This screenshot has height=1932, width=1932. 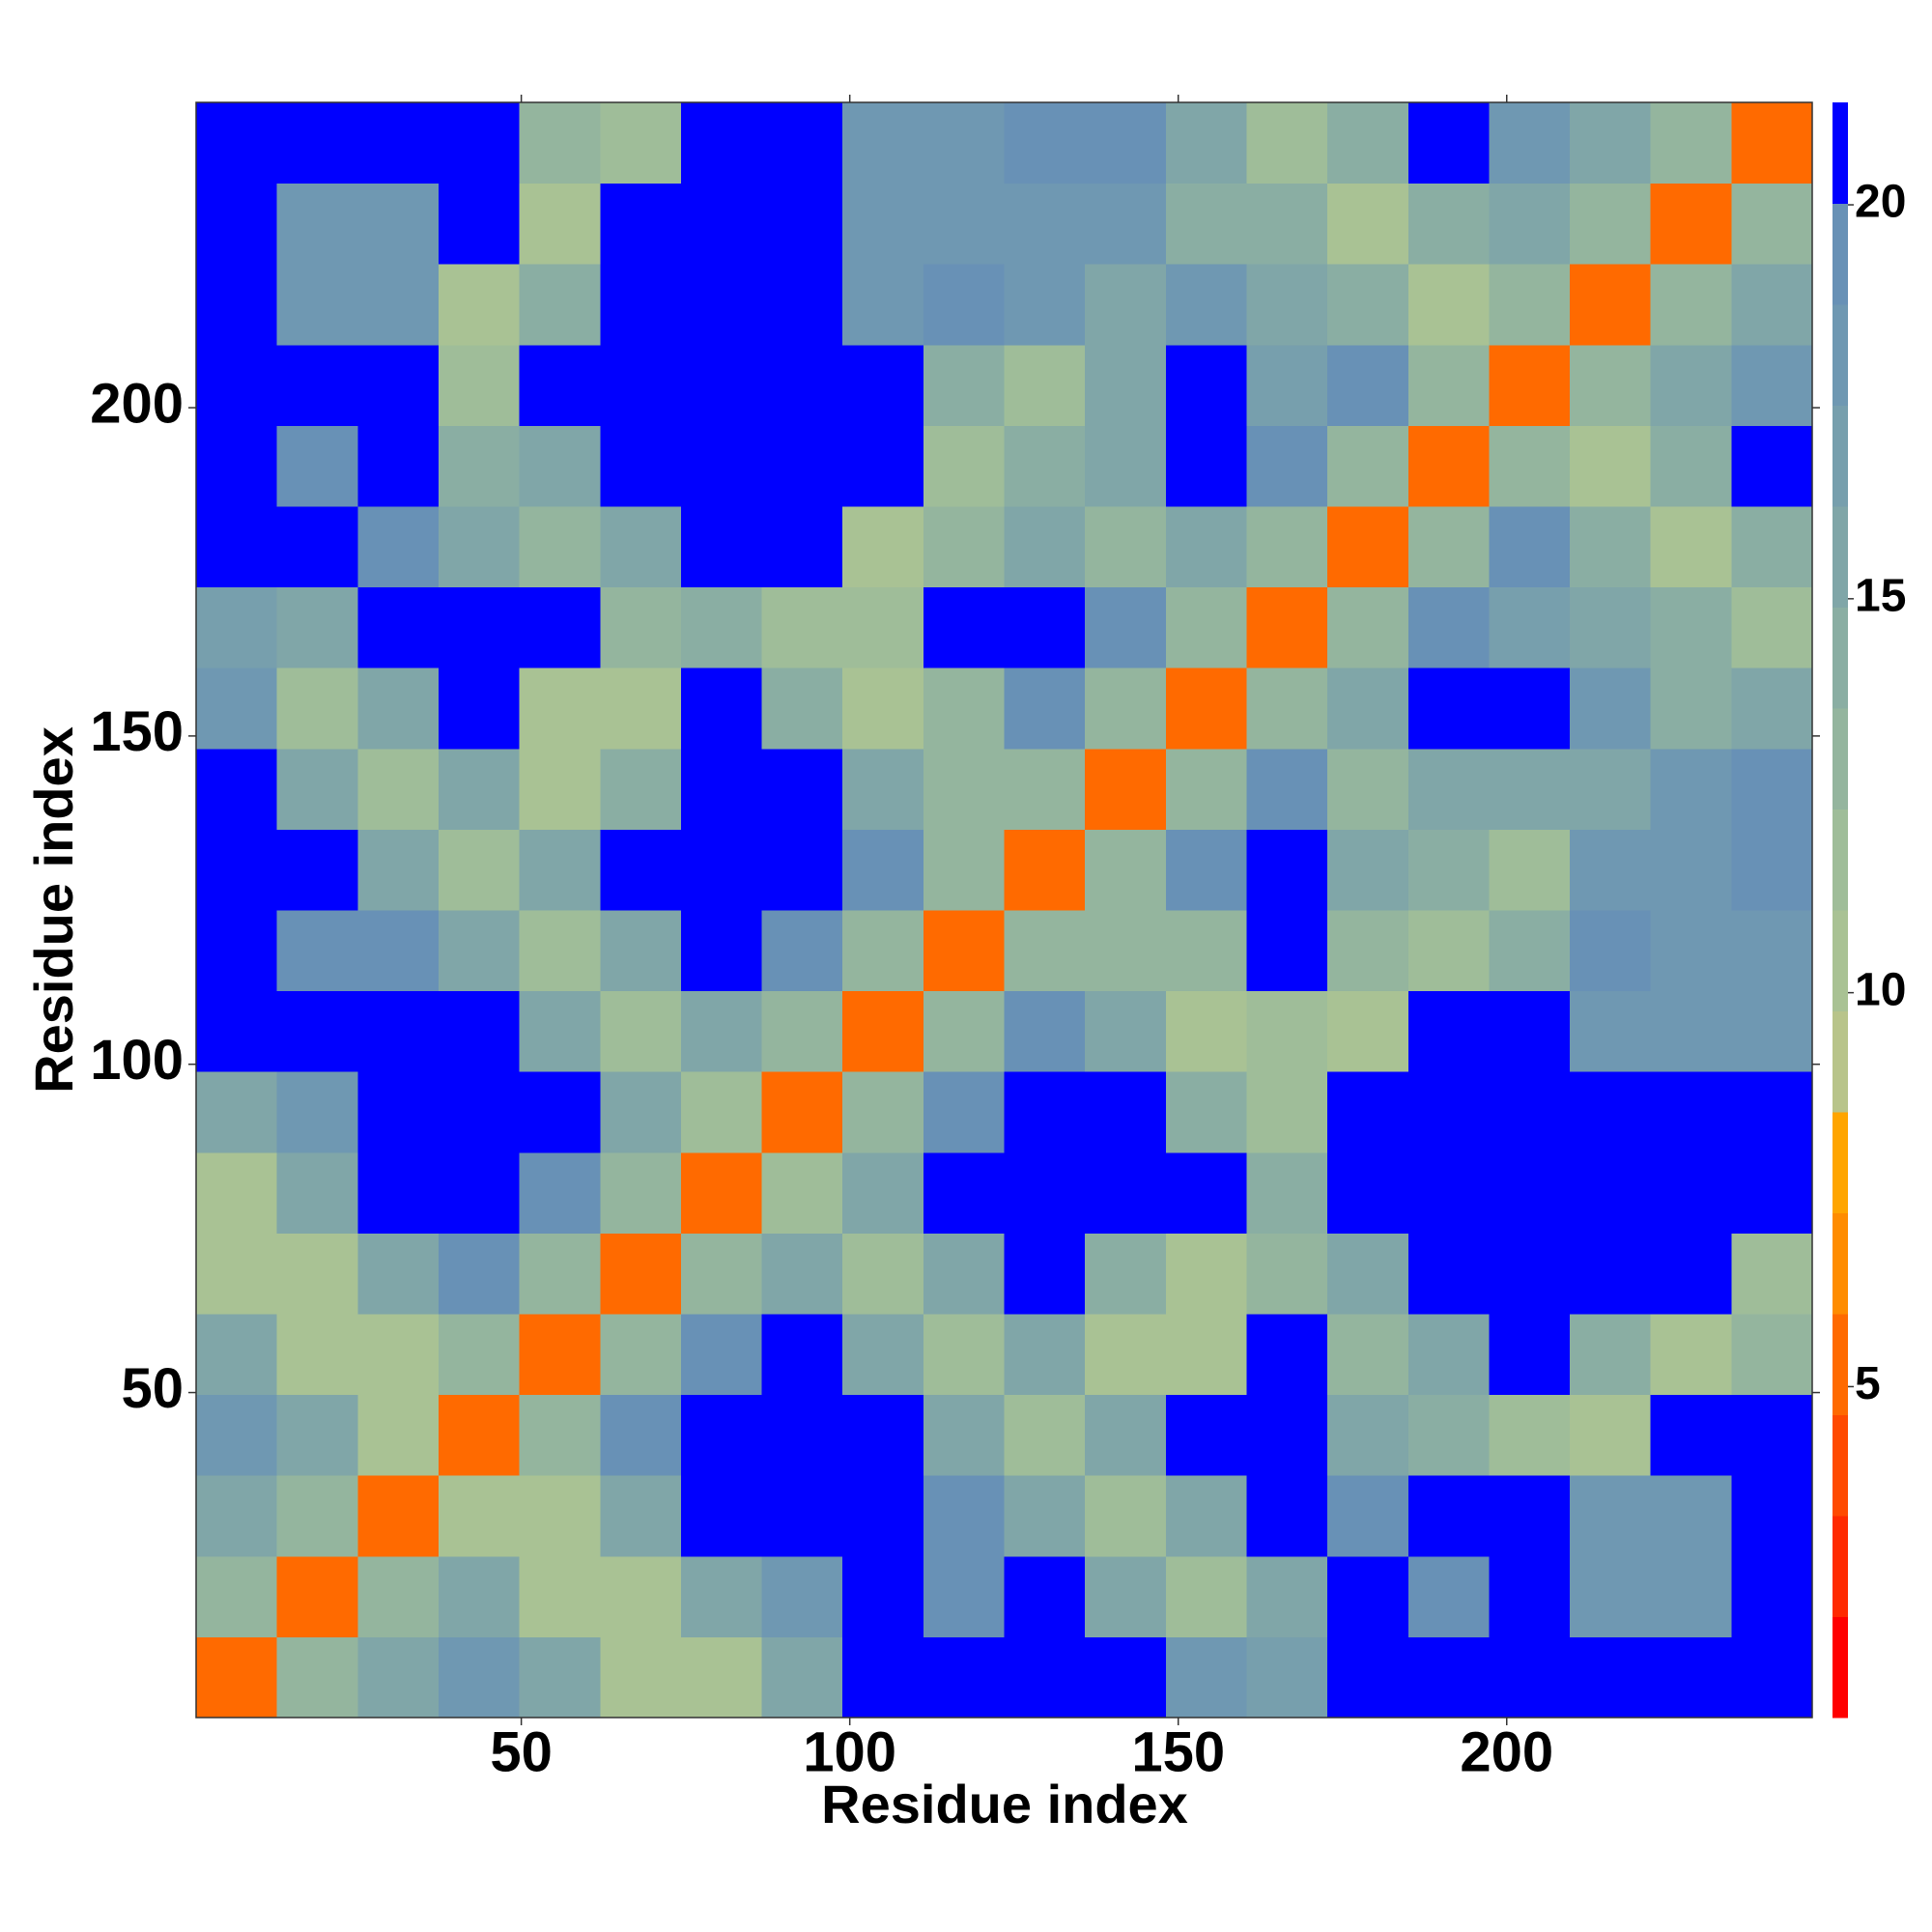 What do you see at coordinates (1178, 1751) in the screenshot?
I see `x-tick-label: 150` at bounding box center [1178, 1751].